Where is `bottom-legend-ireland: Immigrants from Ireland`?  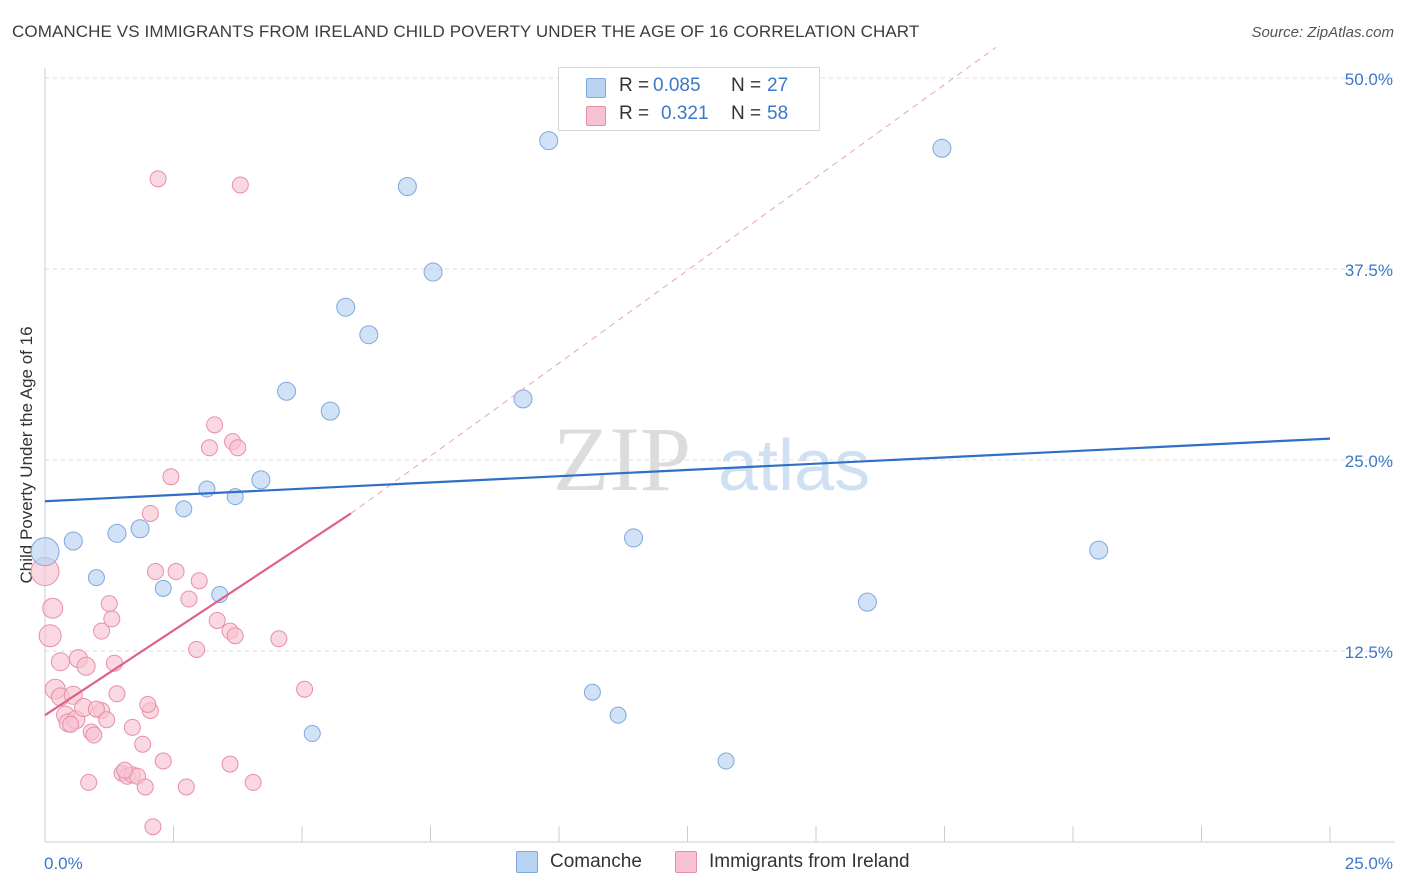 bottom-legend-ireland: Immigrants from Ireland is located at coordinates (792, 862).